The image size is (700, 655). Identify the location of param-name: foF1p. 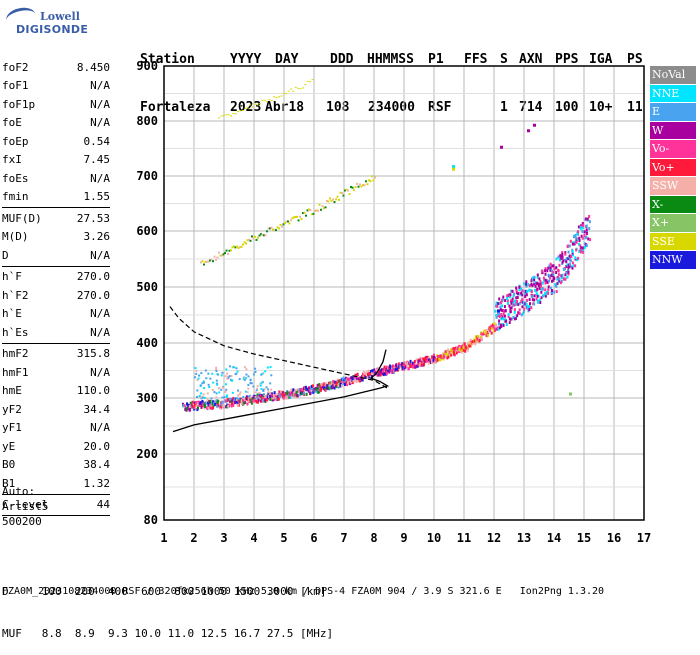
(19, 104).